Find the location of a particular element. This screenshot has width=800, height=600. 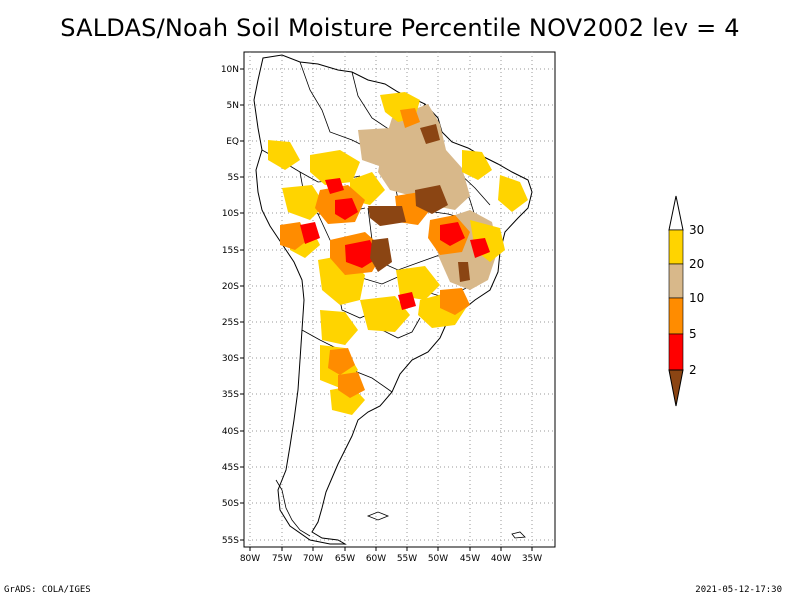

lat-tick-label: 50S is located at coordinates (230, 504).